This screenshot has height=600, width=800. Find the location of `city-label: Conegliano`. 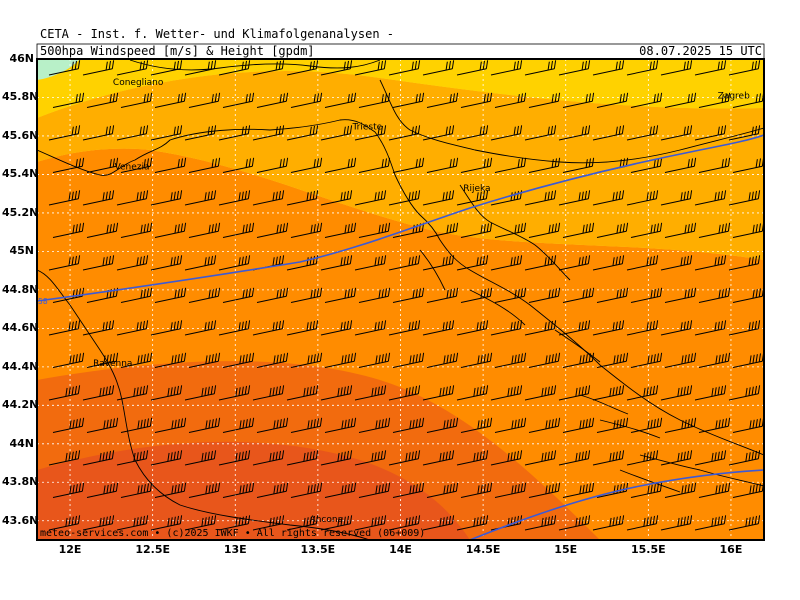

city-label: Conegliano is located at coordinates (138, 83).